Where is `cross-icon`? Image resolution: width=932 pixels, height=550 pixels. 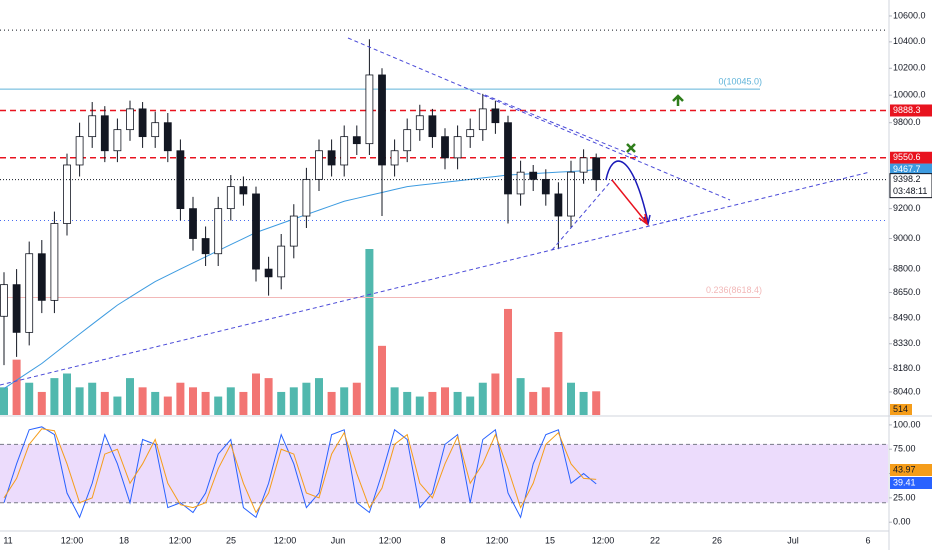
cross-icon is located at coordinates (631, 148).